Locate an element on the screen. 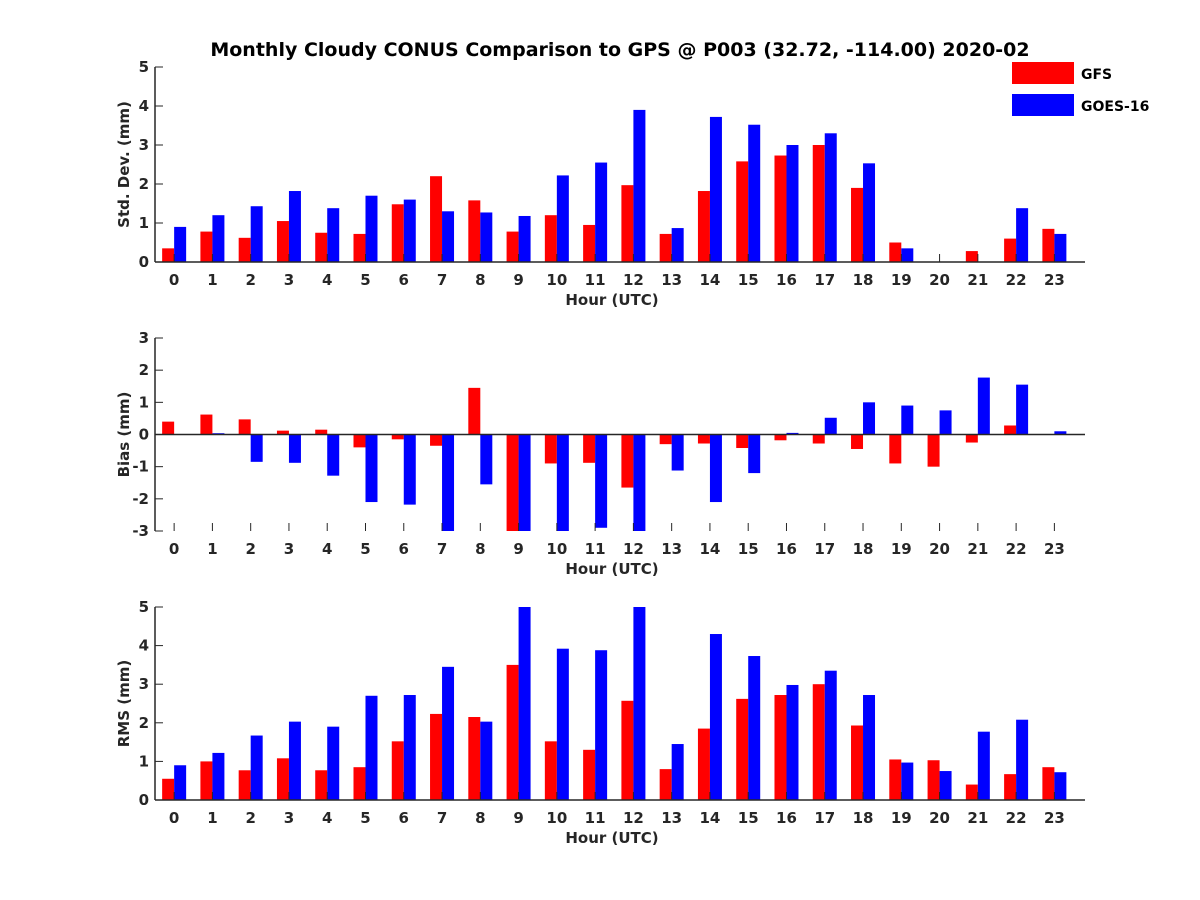 Image resolution: width=1200 pixels, height=900 pixels. legend: GFS GOES-16 is located at coordinates (1080, 89).